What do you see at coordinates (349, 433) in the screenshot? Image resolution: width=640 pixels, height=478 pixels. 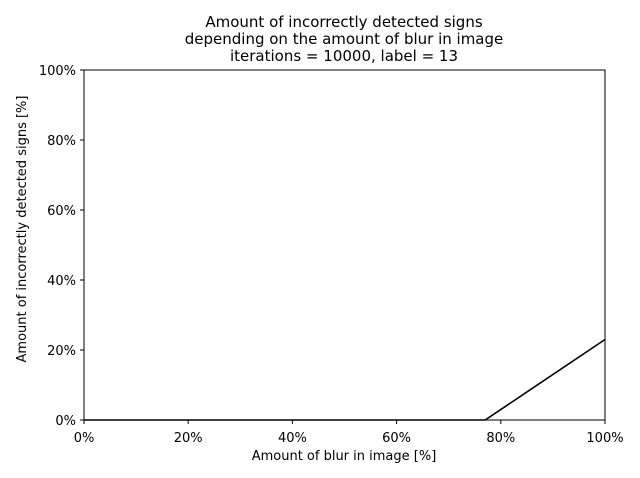 I see `x-axis-ticks: 0% 20% 40% 60% 80% 100%` at bounding box center [349, 433].